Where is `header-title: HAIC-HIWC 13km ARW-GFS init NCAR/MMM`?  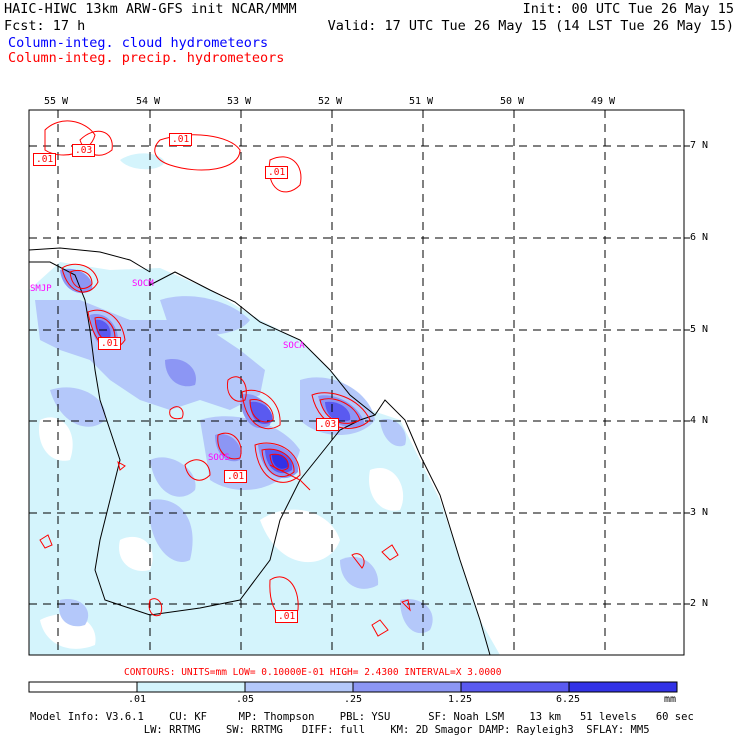 header-title: HAIC-HIWC 13km ARW-GFS init NCAR/MMM is located at coordinates (150, 9).